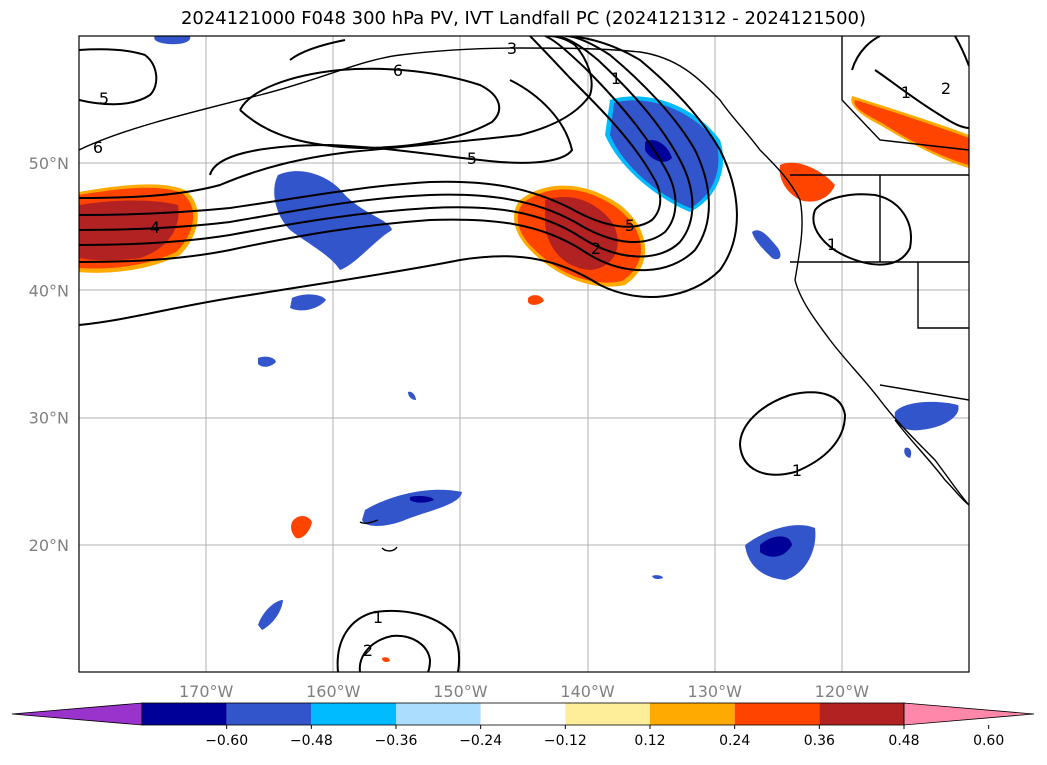  Describe the element at coordinates (715, 691) in the screenshot. I see `lon-label: 130°W` at that location.